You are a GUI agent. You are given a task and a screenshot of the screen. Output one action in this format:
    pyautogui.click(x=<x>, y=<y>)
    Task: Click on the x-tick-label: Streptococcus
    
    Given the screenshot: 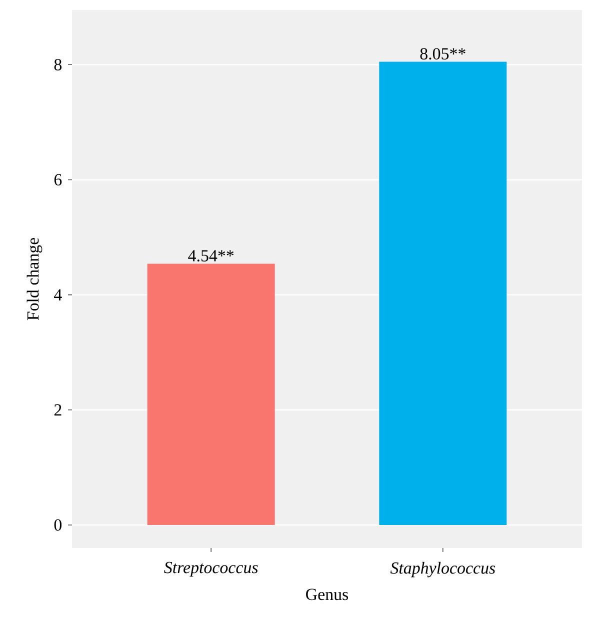 What is the action you would take?
    pyautogui.click(x=211, y=569)
    